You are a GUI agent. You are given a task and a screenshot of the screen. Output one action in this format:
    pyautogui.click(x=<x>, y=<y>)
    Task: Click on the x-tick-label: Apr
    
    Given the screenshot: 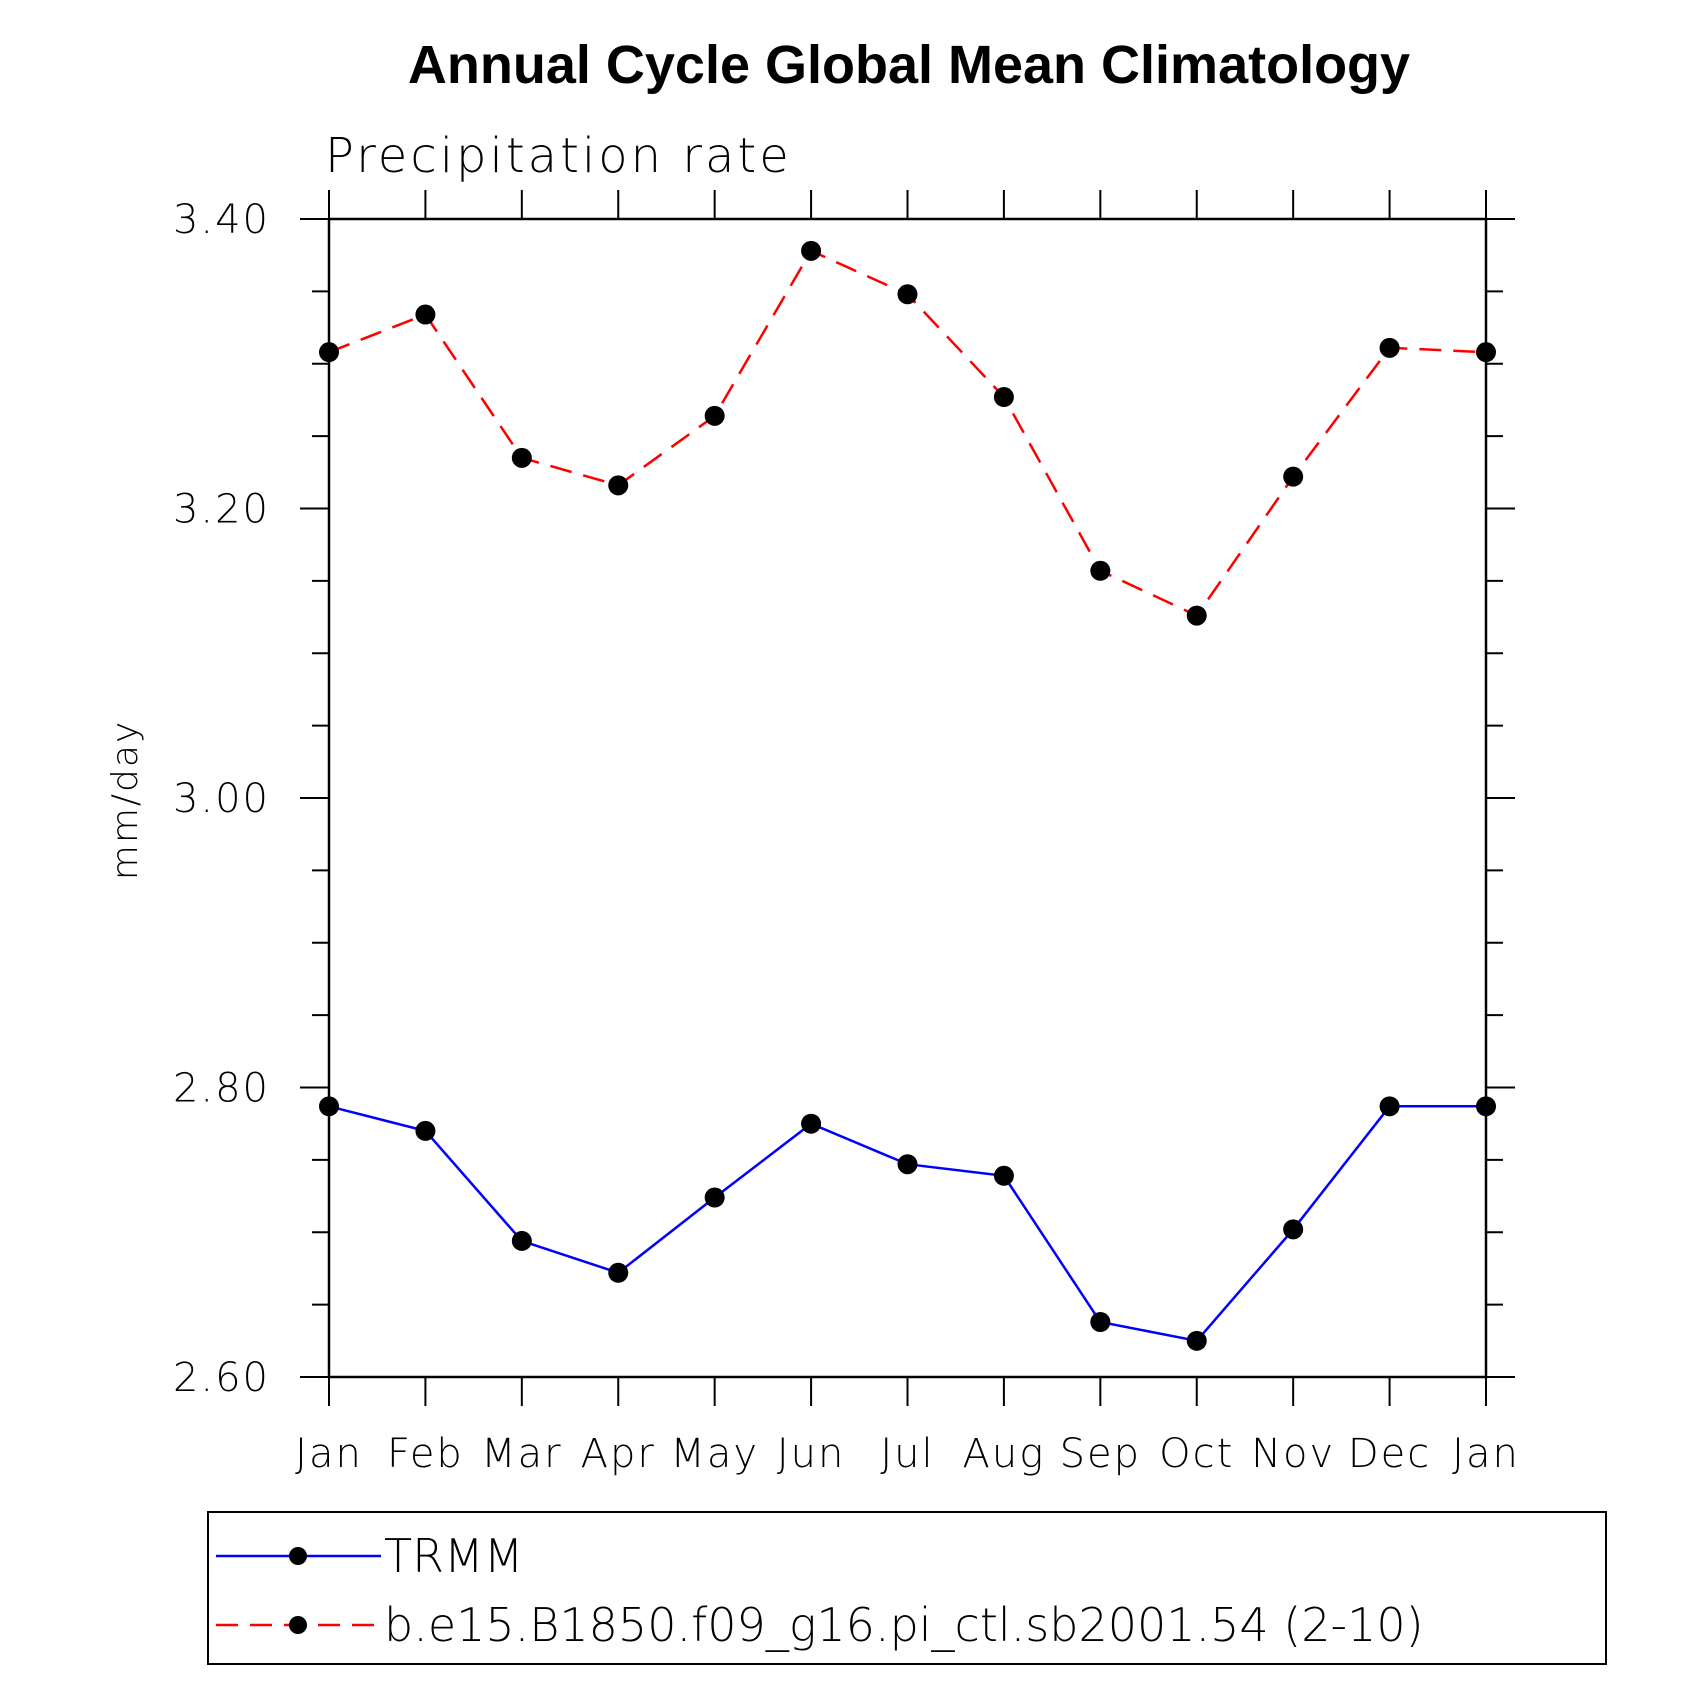 What is the action you would take?
    pyautogui.click(x=618, y=1454)
    